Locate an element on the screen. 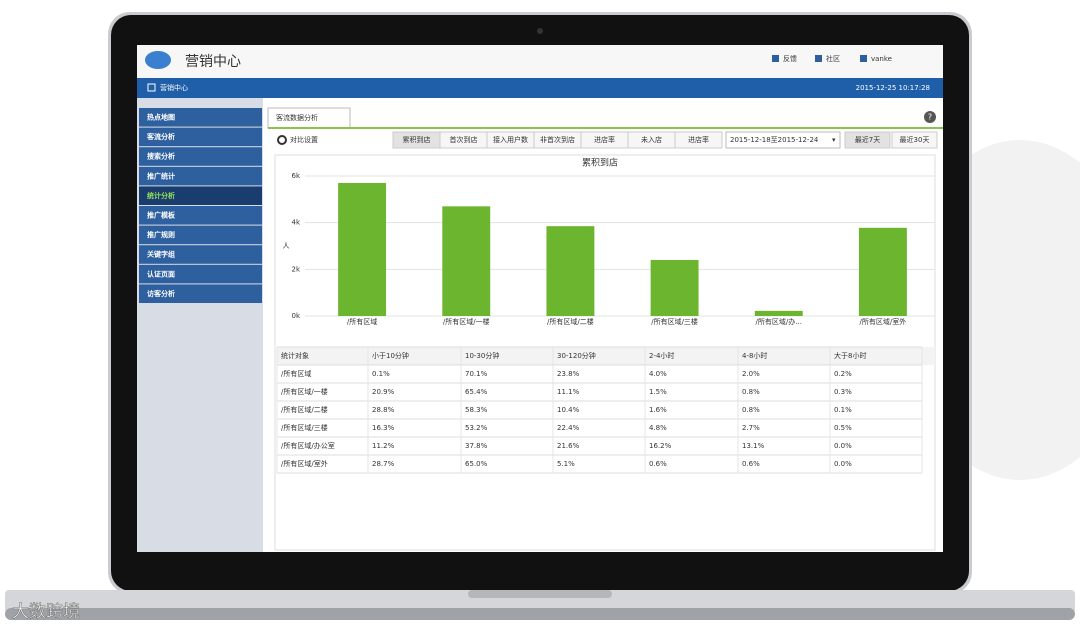  sidebar is located at coordinates (200, 325).